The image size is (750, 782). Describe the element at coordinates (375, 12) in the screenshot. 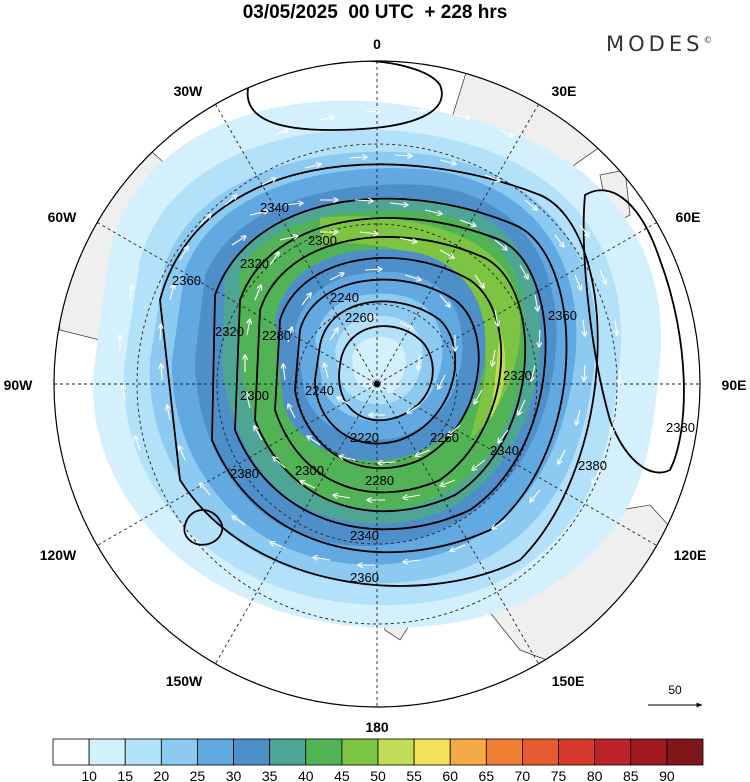

I see `map-title: 03/05/2025 00 UTC + 228 hrs` at that location.